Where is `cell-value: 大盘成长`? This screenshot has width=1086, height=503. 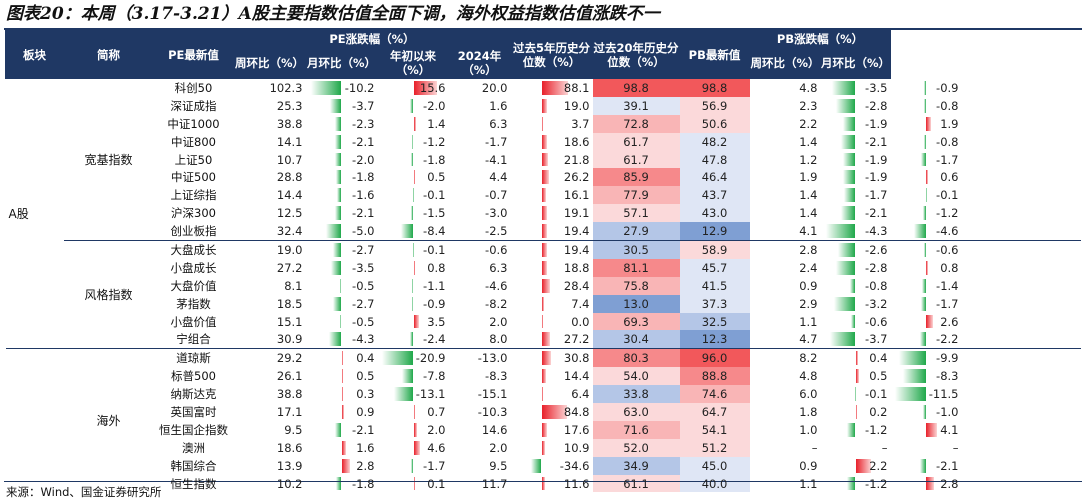 cell-value: 大盘成长 is located at coordinates (193, 249).